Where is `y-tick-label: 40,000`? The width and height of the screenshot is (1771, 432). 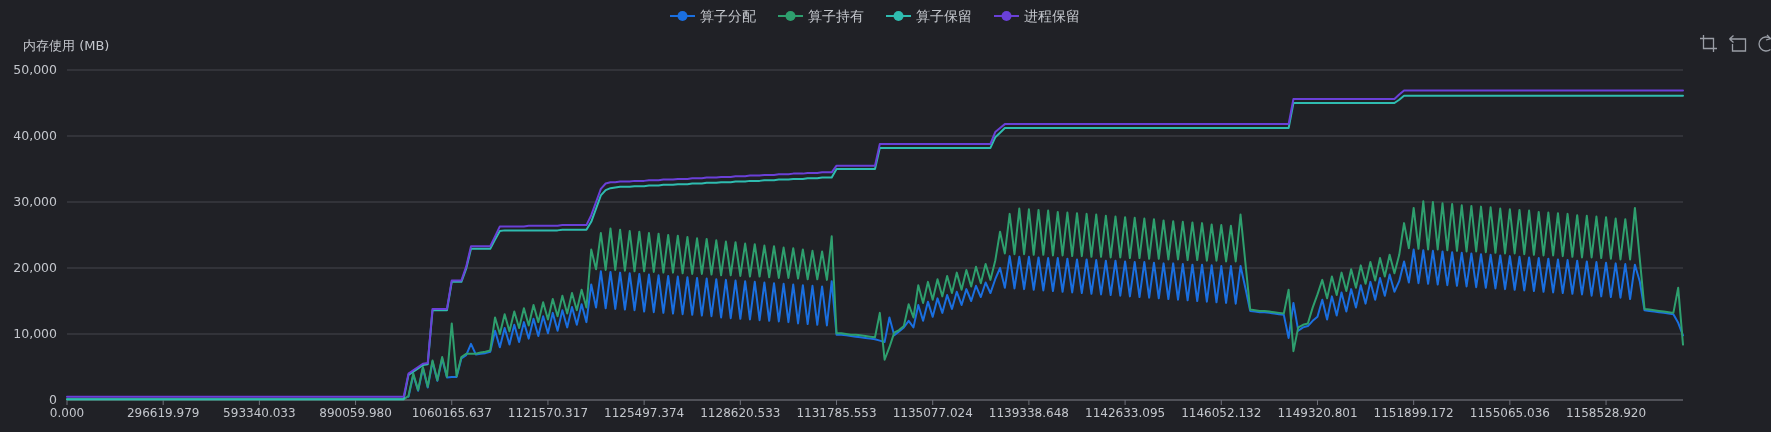 y-tick-label: 40,000 is located at coordinates (35, 136).